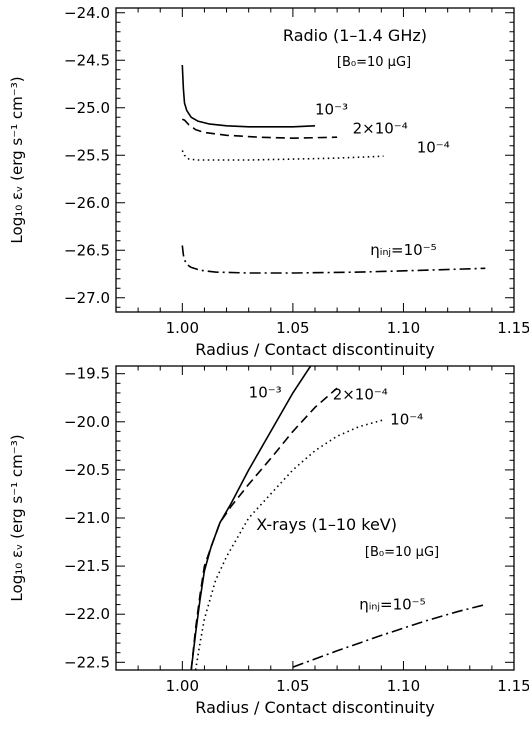 The height and width of the screenshot is (734, 529). Describe the element at coordinates (87, 155) in the screenshot. I see `y-tick-label: −25.5` at that location.